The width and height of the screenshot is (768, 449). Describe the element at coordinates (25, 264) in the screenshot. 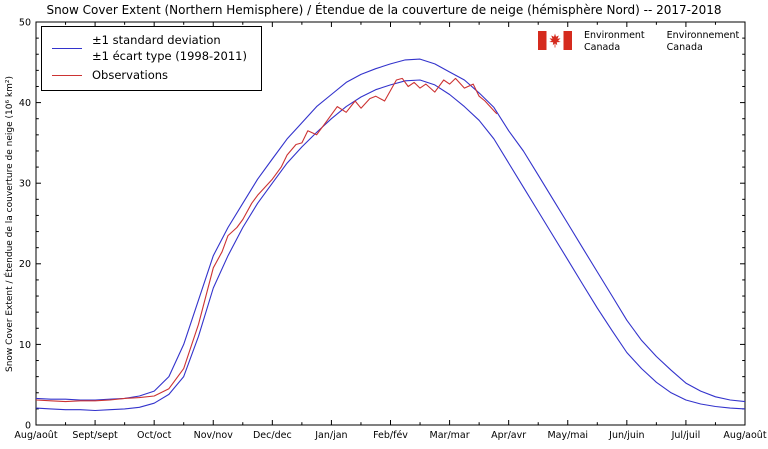

I see `y-tick-label: 20` at that location.